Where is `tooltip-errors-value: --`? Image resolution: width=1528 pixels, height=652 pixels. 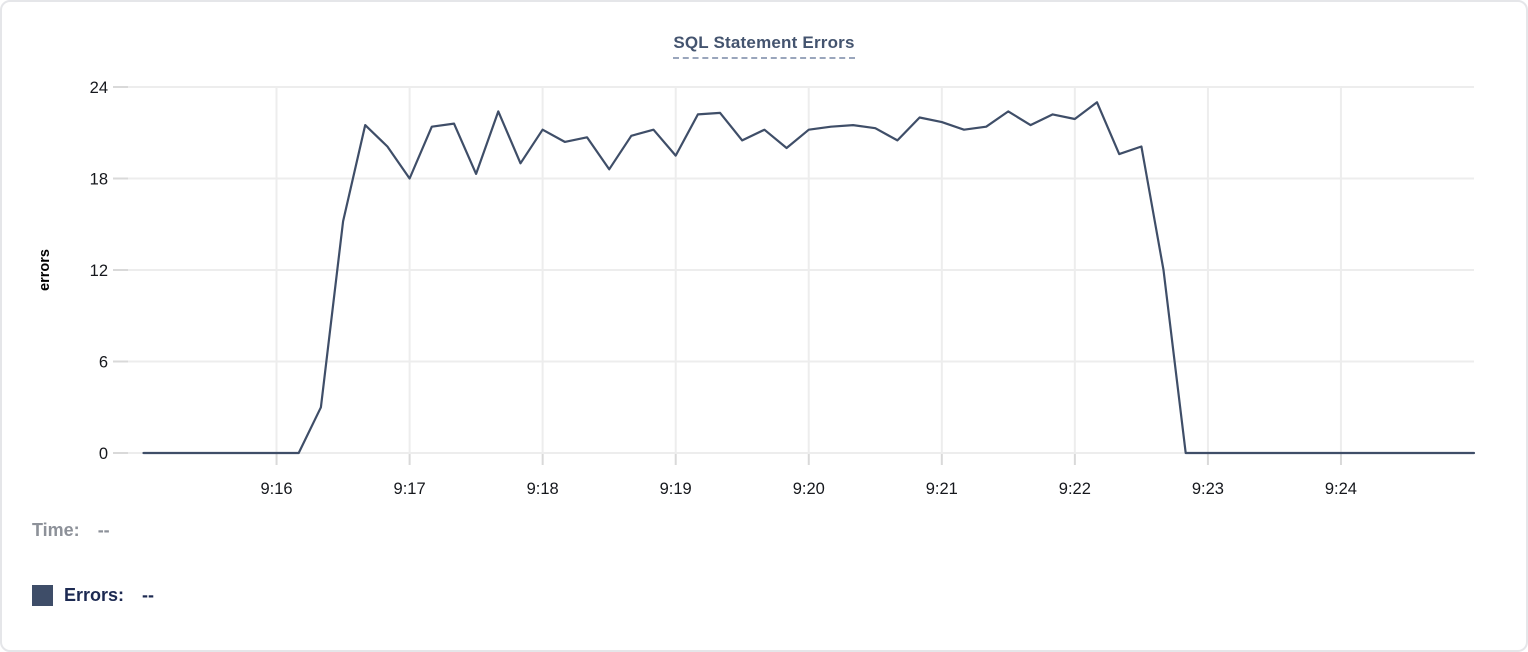 tooltip-errors-value: -- is located at coordinates (148, 595).